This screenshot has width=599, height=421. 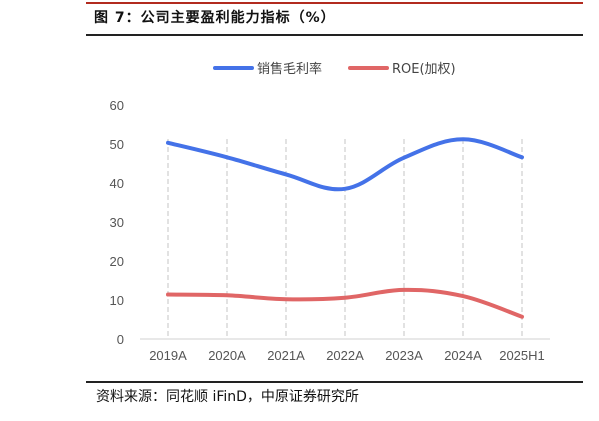 What do you see at coordinates (117, 261) in the screenshot?
I see `y-tick-label-2: 20` at bounding box center [117, 261].